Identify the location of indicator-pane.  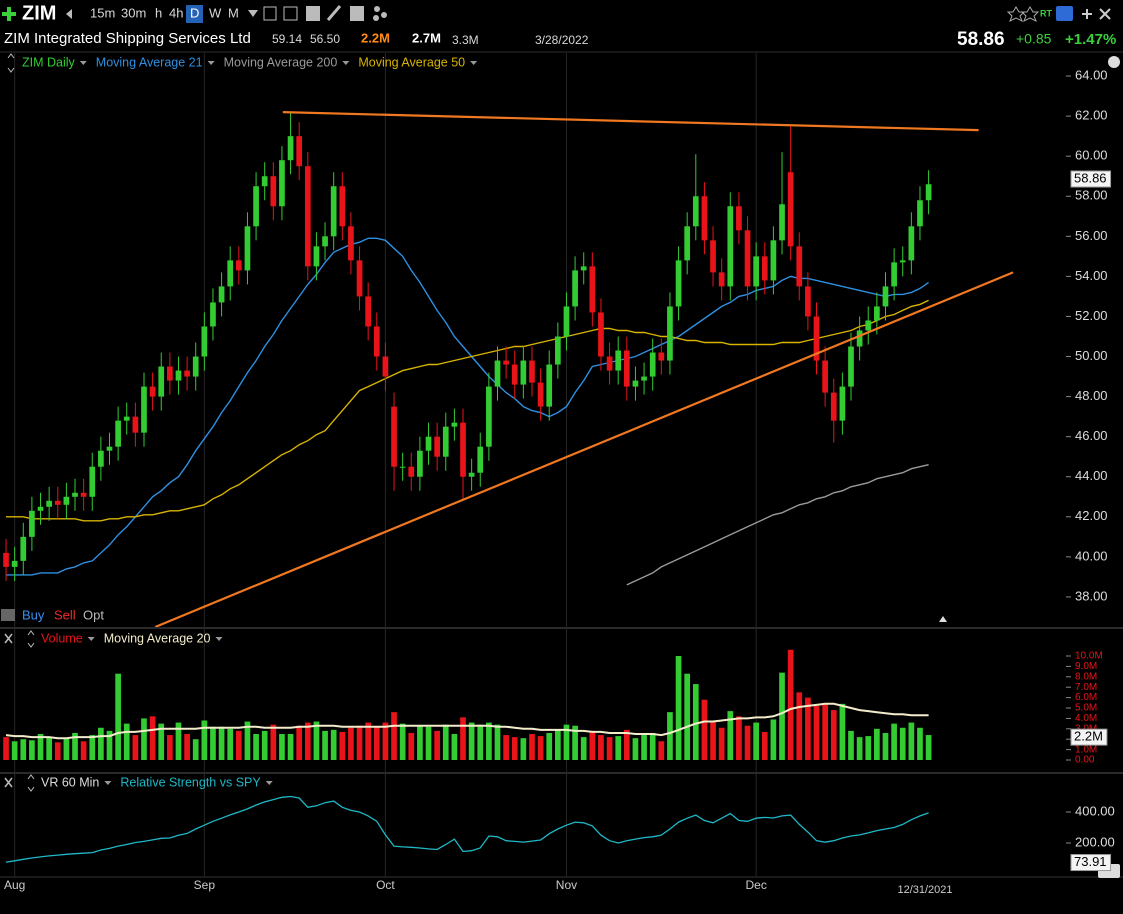
(467, 829).